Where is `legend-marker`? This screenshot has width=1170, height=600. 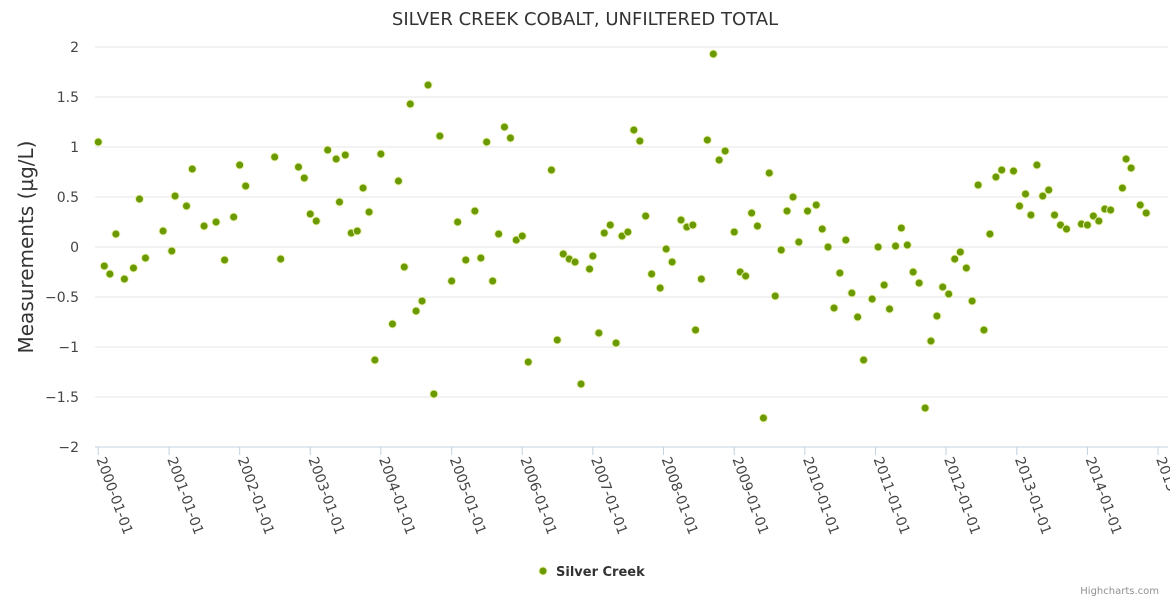
legend-marker is located at coordinates (543, 571).